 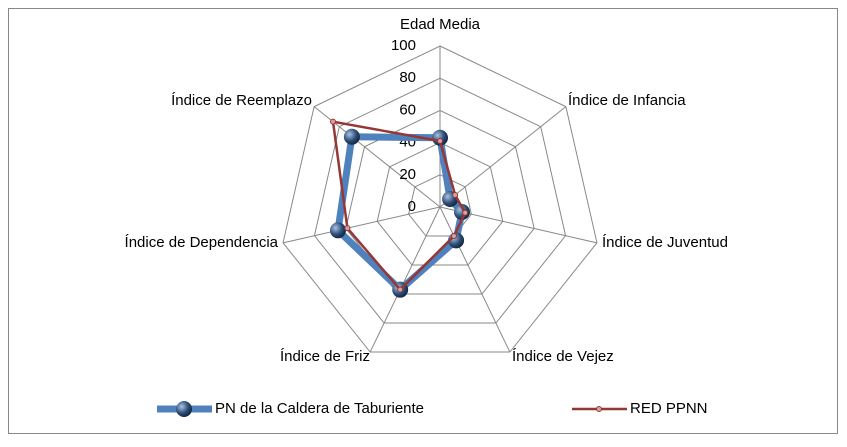 I want to click on category-label: Índice de Friz, so click(x=325, y=356).